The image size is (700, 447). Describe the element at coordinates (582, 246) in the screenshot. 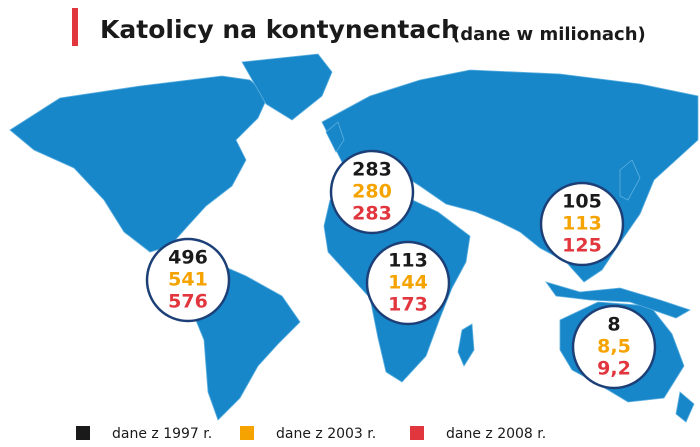

I see `region-value: 125` at that location.